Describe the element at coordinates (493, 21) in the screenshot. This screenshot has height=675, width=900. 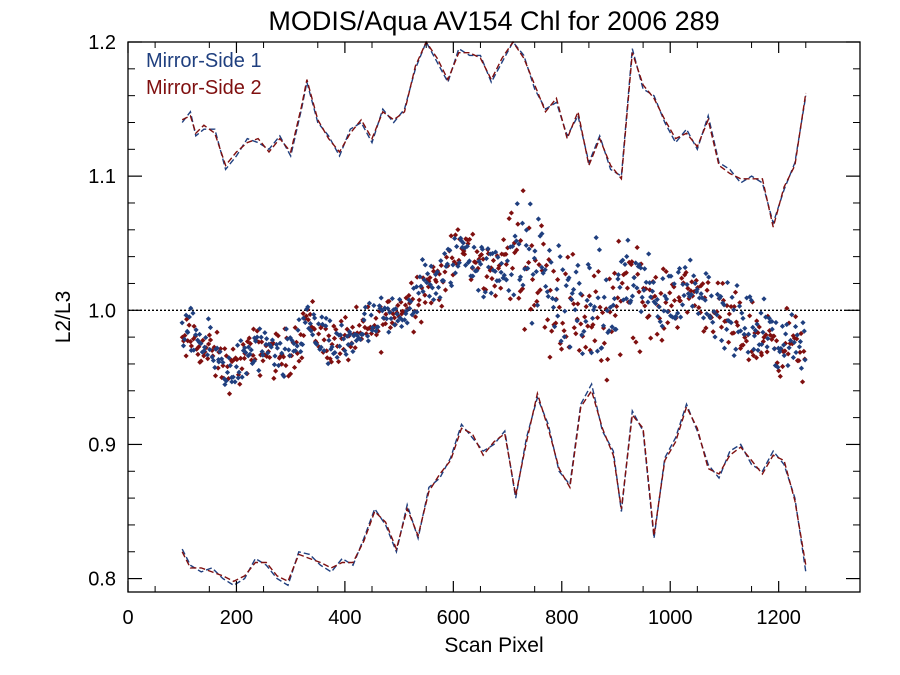
I see `chart-title: MODIS/Aqua AV154 Chl for 2006 289` at that location.